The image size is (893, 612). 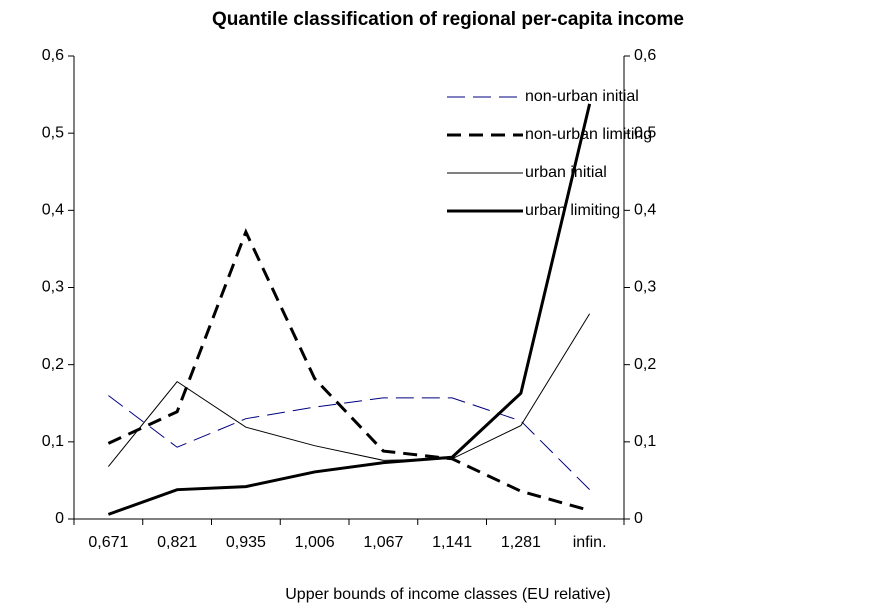 What do you see at coordinates (566, 172) in the screenshot?
I see `legend-label: urban initial` at bounding box center [566, 172].